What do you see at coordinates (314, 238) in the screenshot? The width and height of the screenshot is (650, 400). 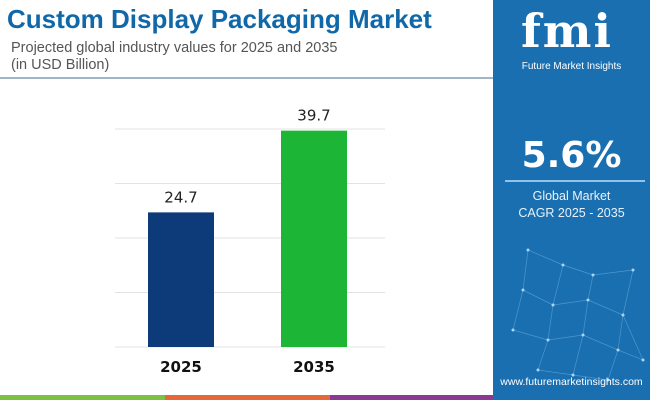 I see `bar-2035` at bounding box center [314, 238].